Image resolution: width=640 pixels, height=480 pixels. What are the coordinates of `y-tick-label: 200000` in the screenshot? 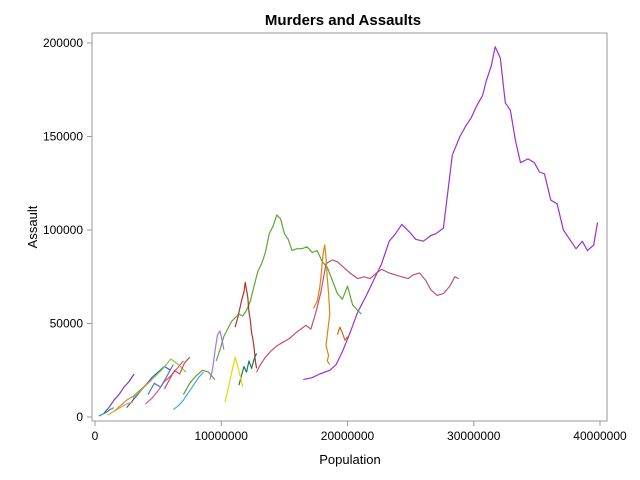 It's located at (63, 43).